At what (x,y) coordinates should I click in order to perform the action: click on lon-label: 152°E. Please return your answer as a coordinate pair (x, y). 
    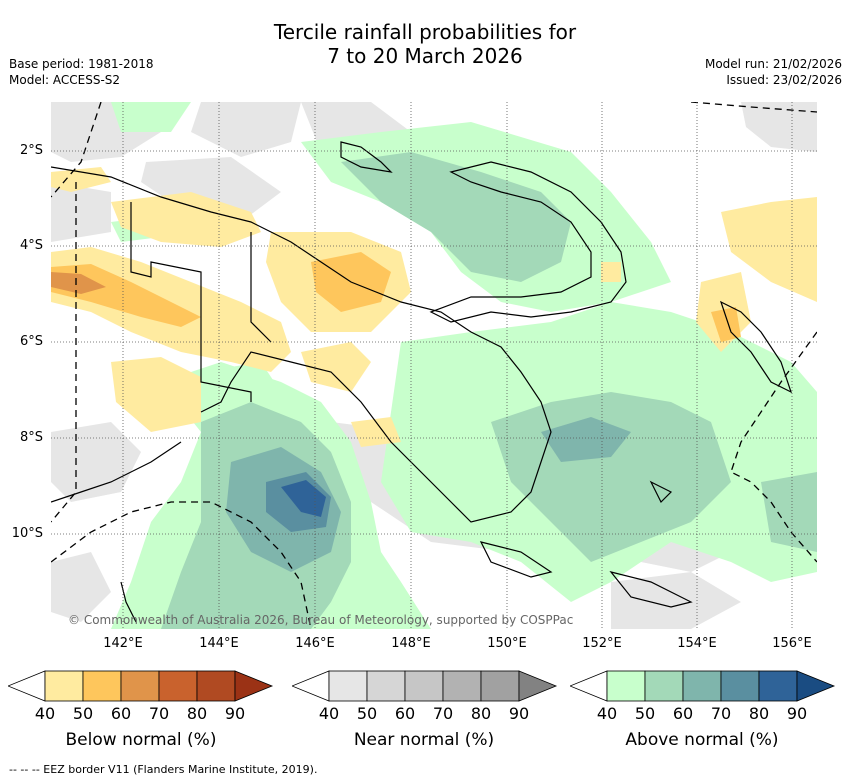
    Looking at the image, I should click on (602, 643).